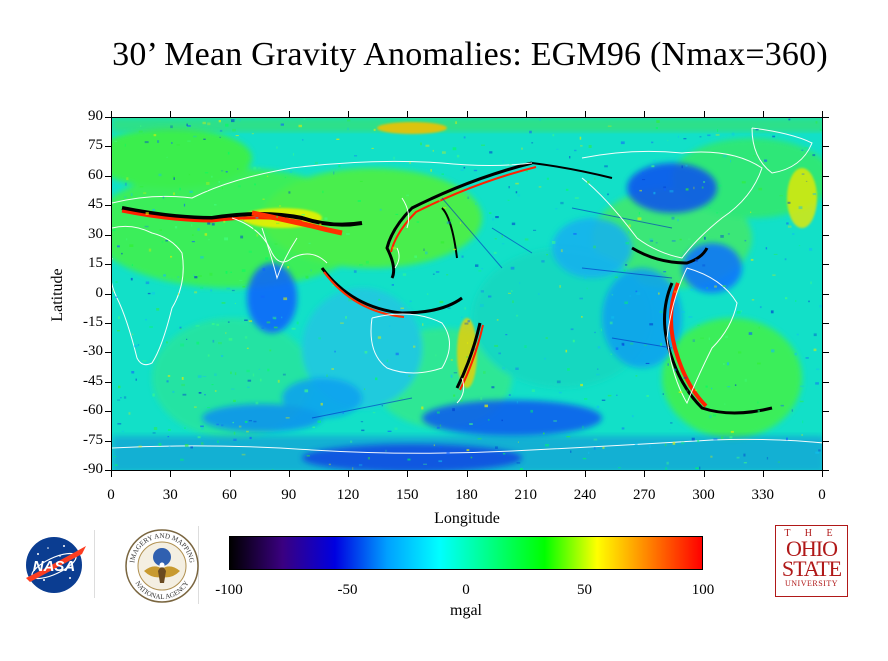 This screenshot has height=661, width=888. Describe the element at coordinates (93, 469) in the screenshot. I see `y-tick-label: -90` at that location.